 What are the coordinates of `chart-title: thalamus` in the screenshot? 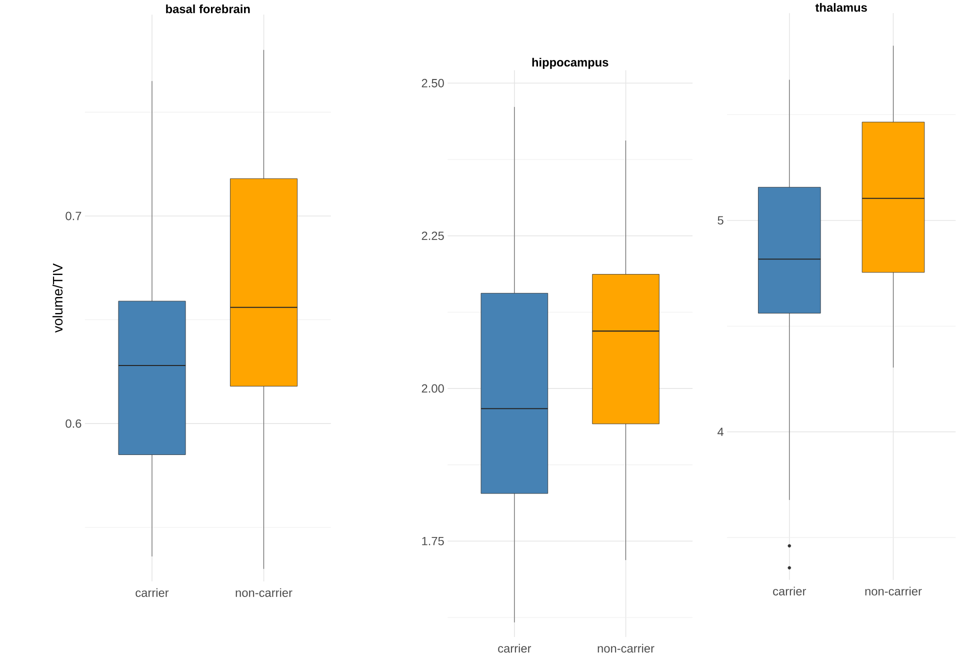 It's located at (841, 7).